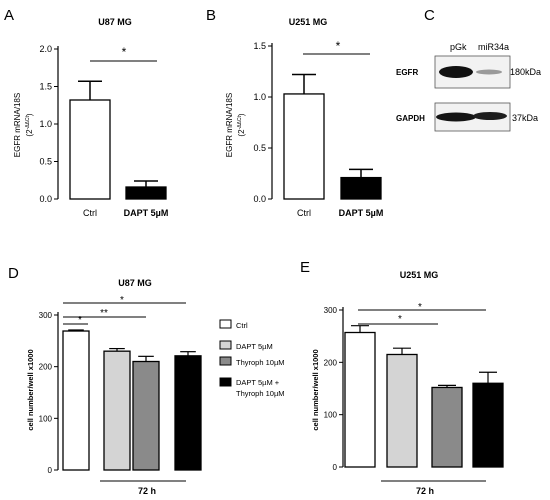 The width and height of the screenshot is (550, 500). Describe the element at coordinates (308, 22) in the screenshot. I see `panel-b-title: U251 MG` at that location.